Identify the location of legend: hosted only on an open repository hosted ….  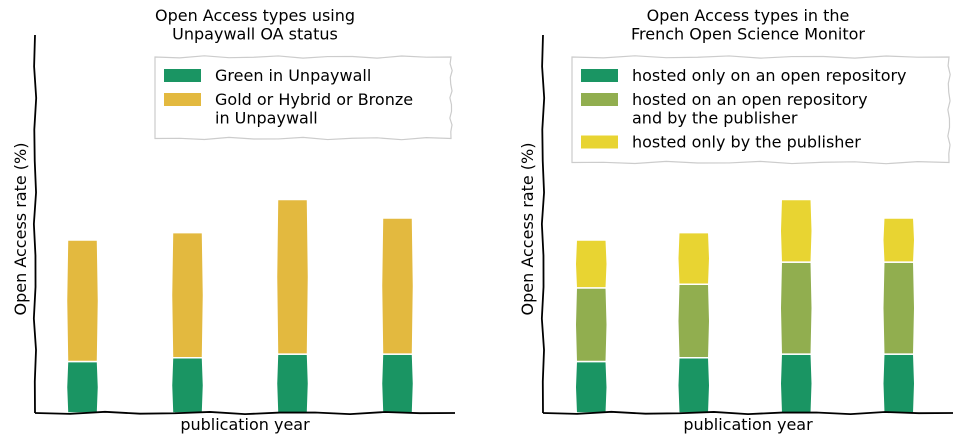
(761, 110).